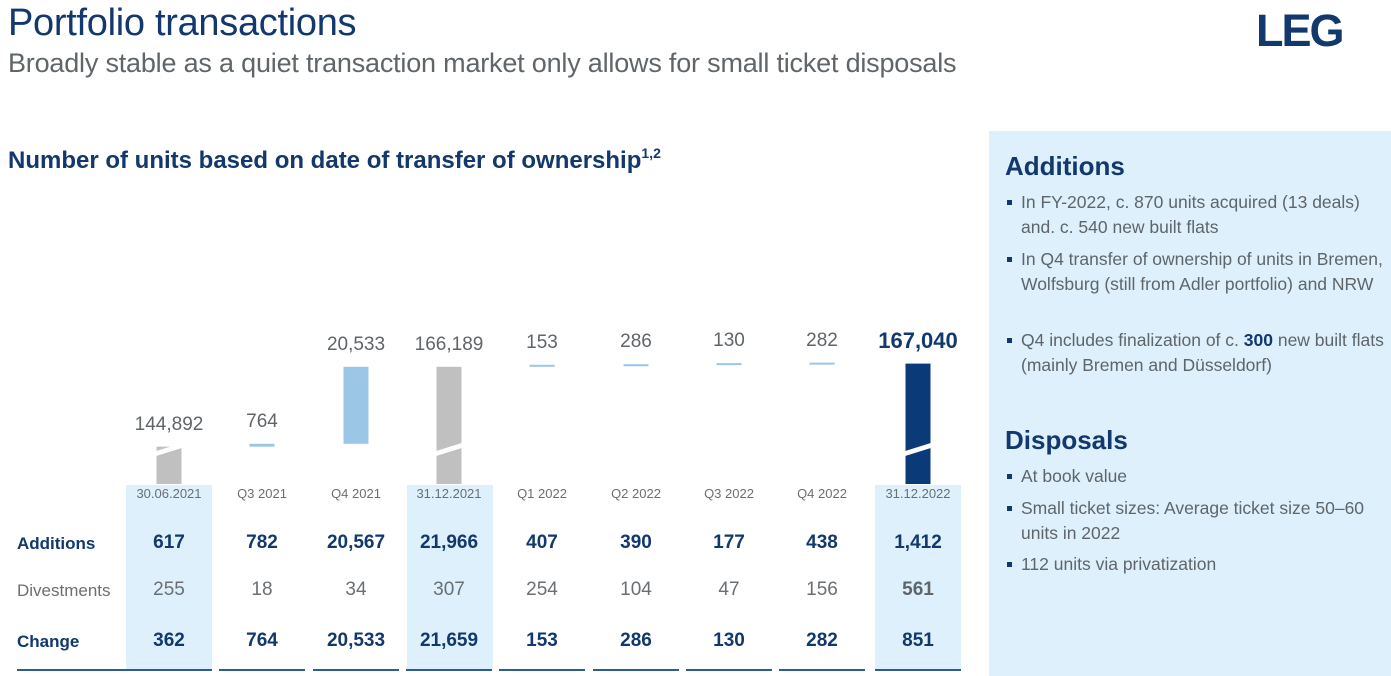  What do you see at coordinates (182, 23) in the screenshot?
I see `page-title: Portfolio transactions` at bounding box center [182, 23].